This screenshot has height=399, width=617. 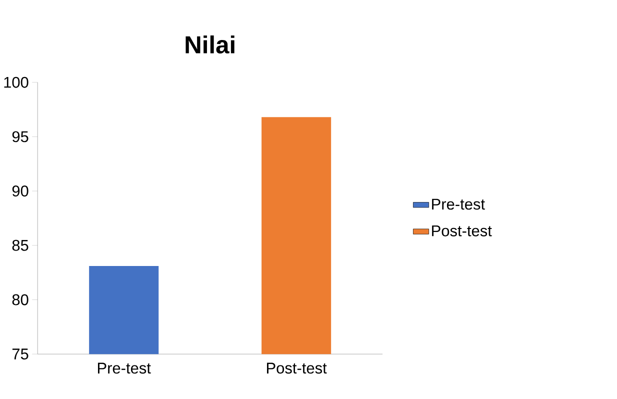 I want to click on y-tick-label: 90, so click(x=20, y=191).